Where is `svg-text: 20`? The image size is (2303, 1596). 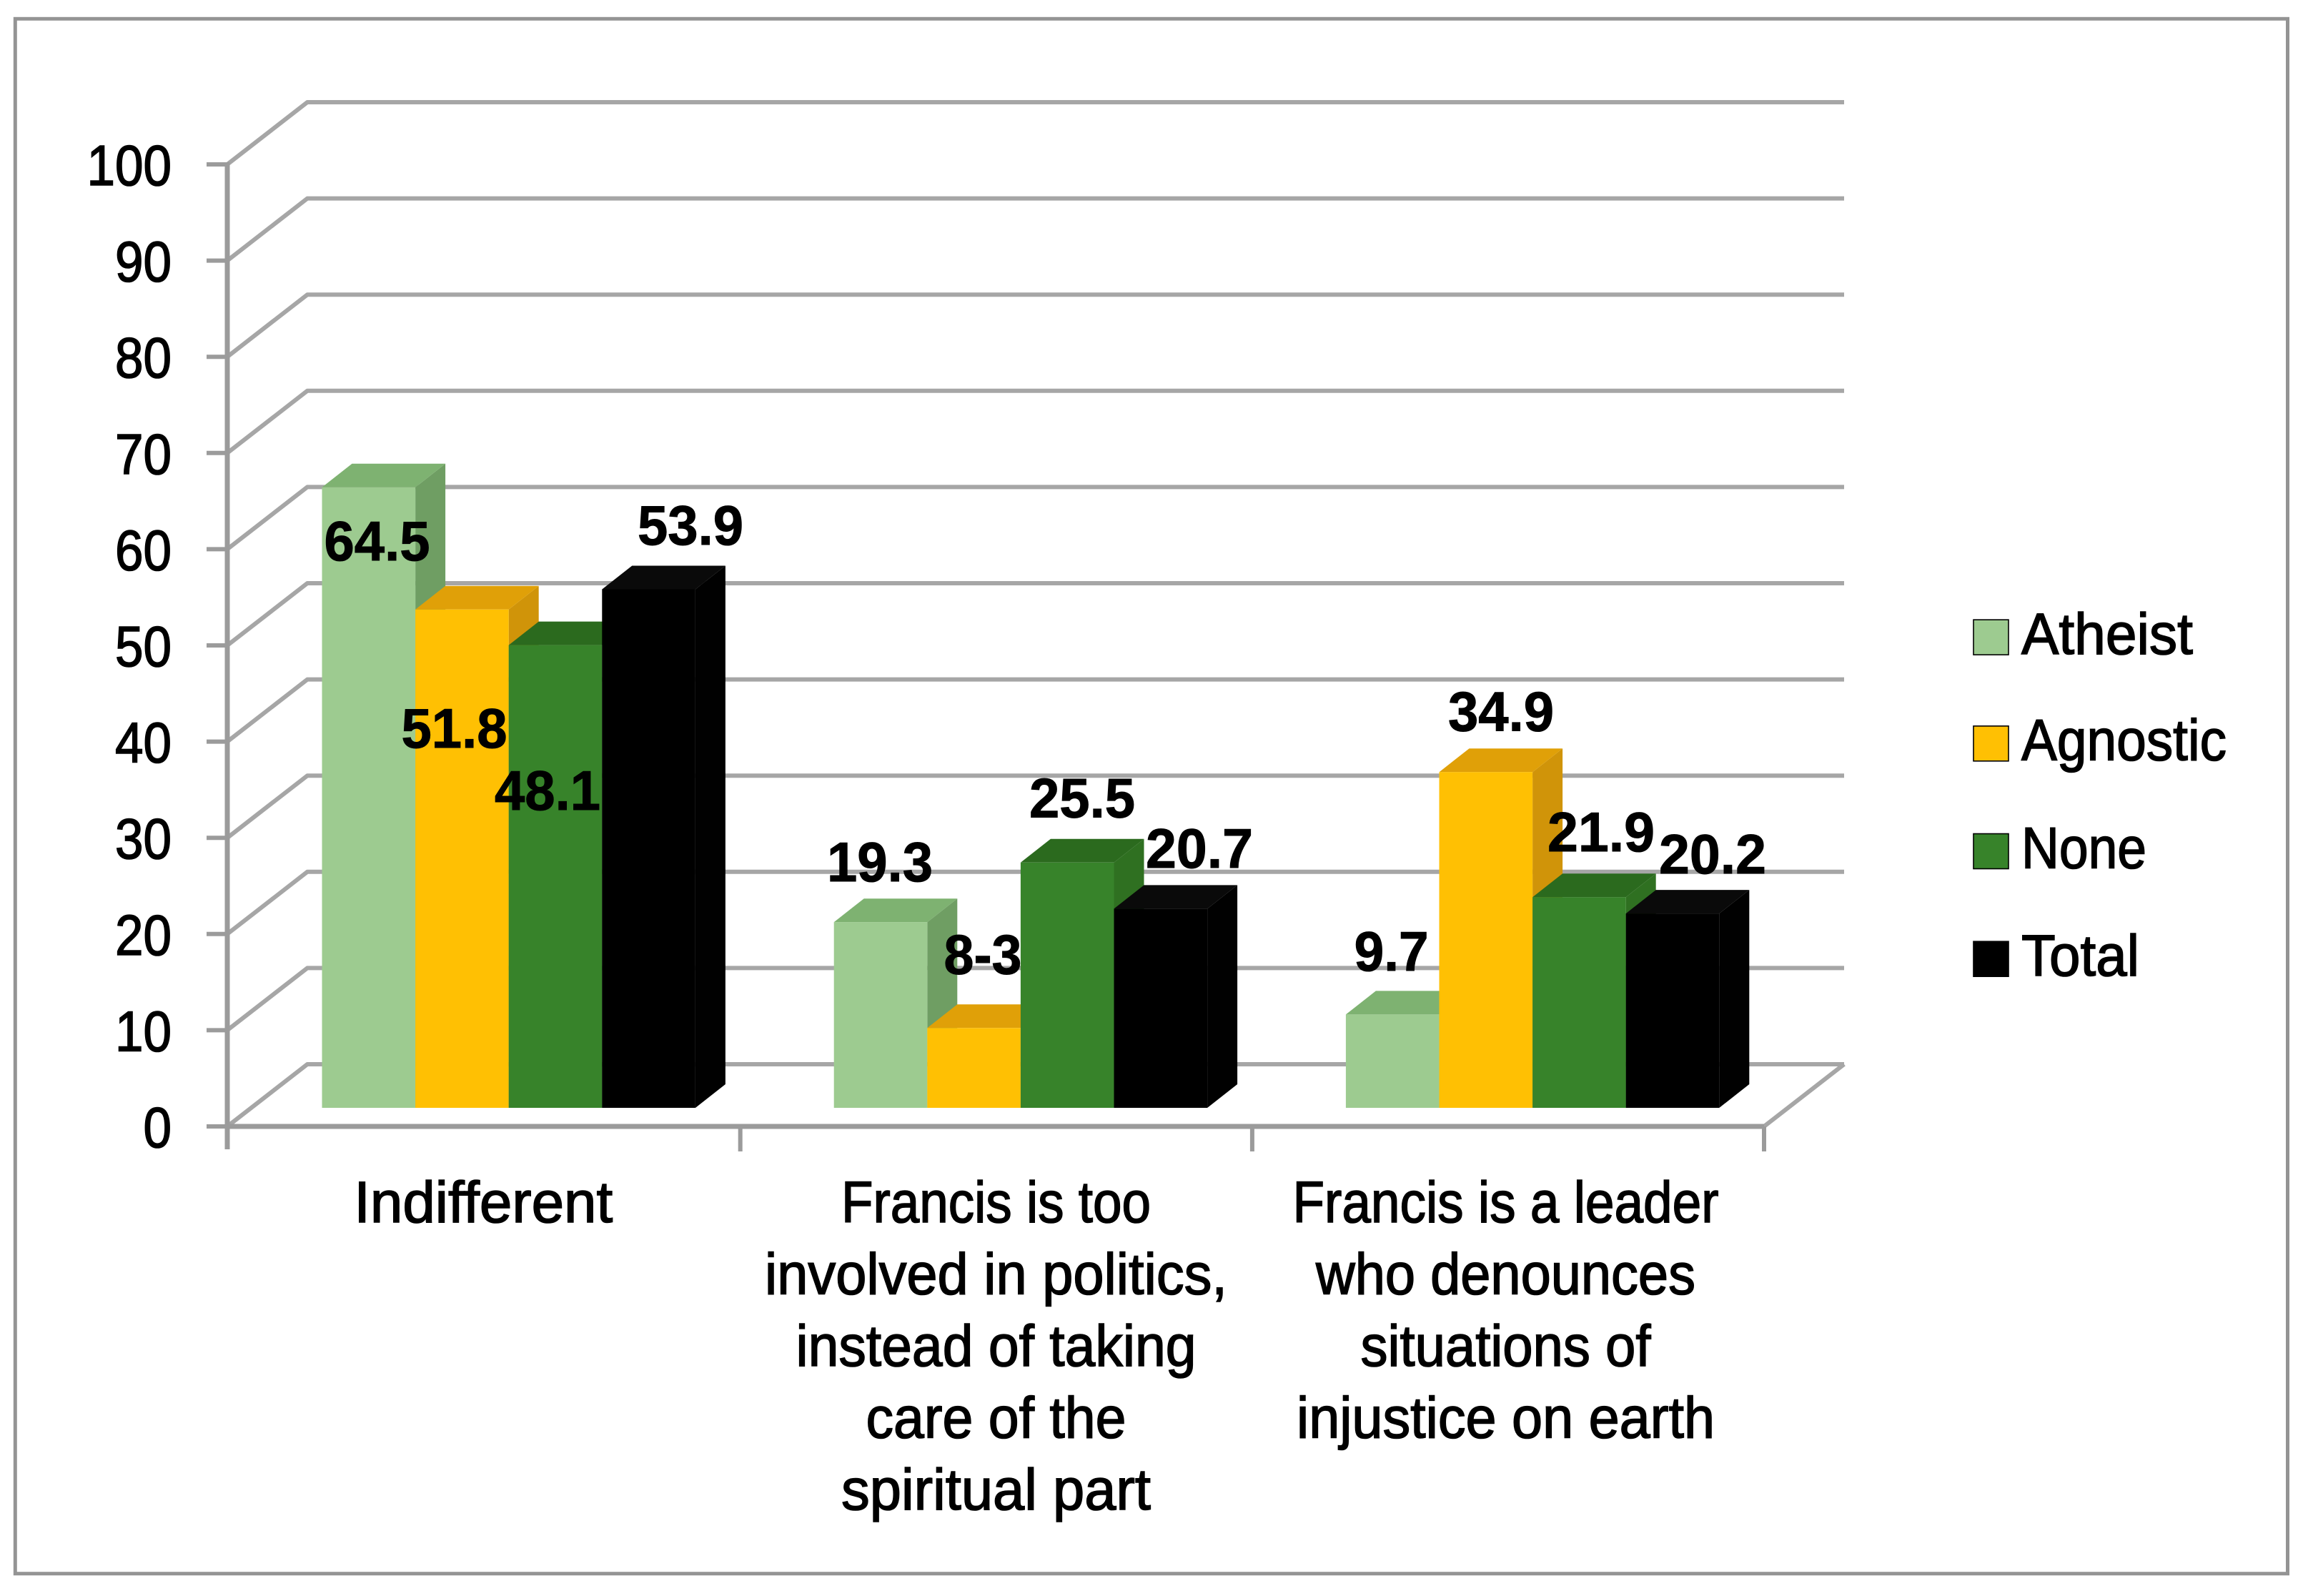
svg-text: 20 is located at coordinates (143, 935).